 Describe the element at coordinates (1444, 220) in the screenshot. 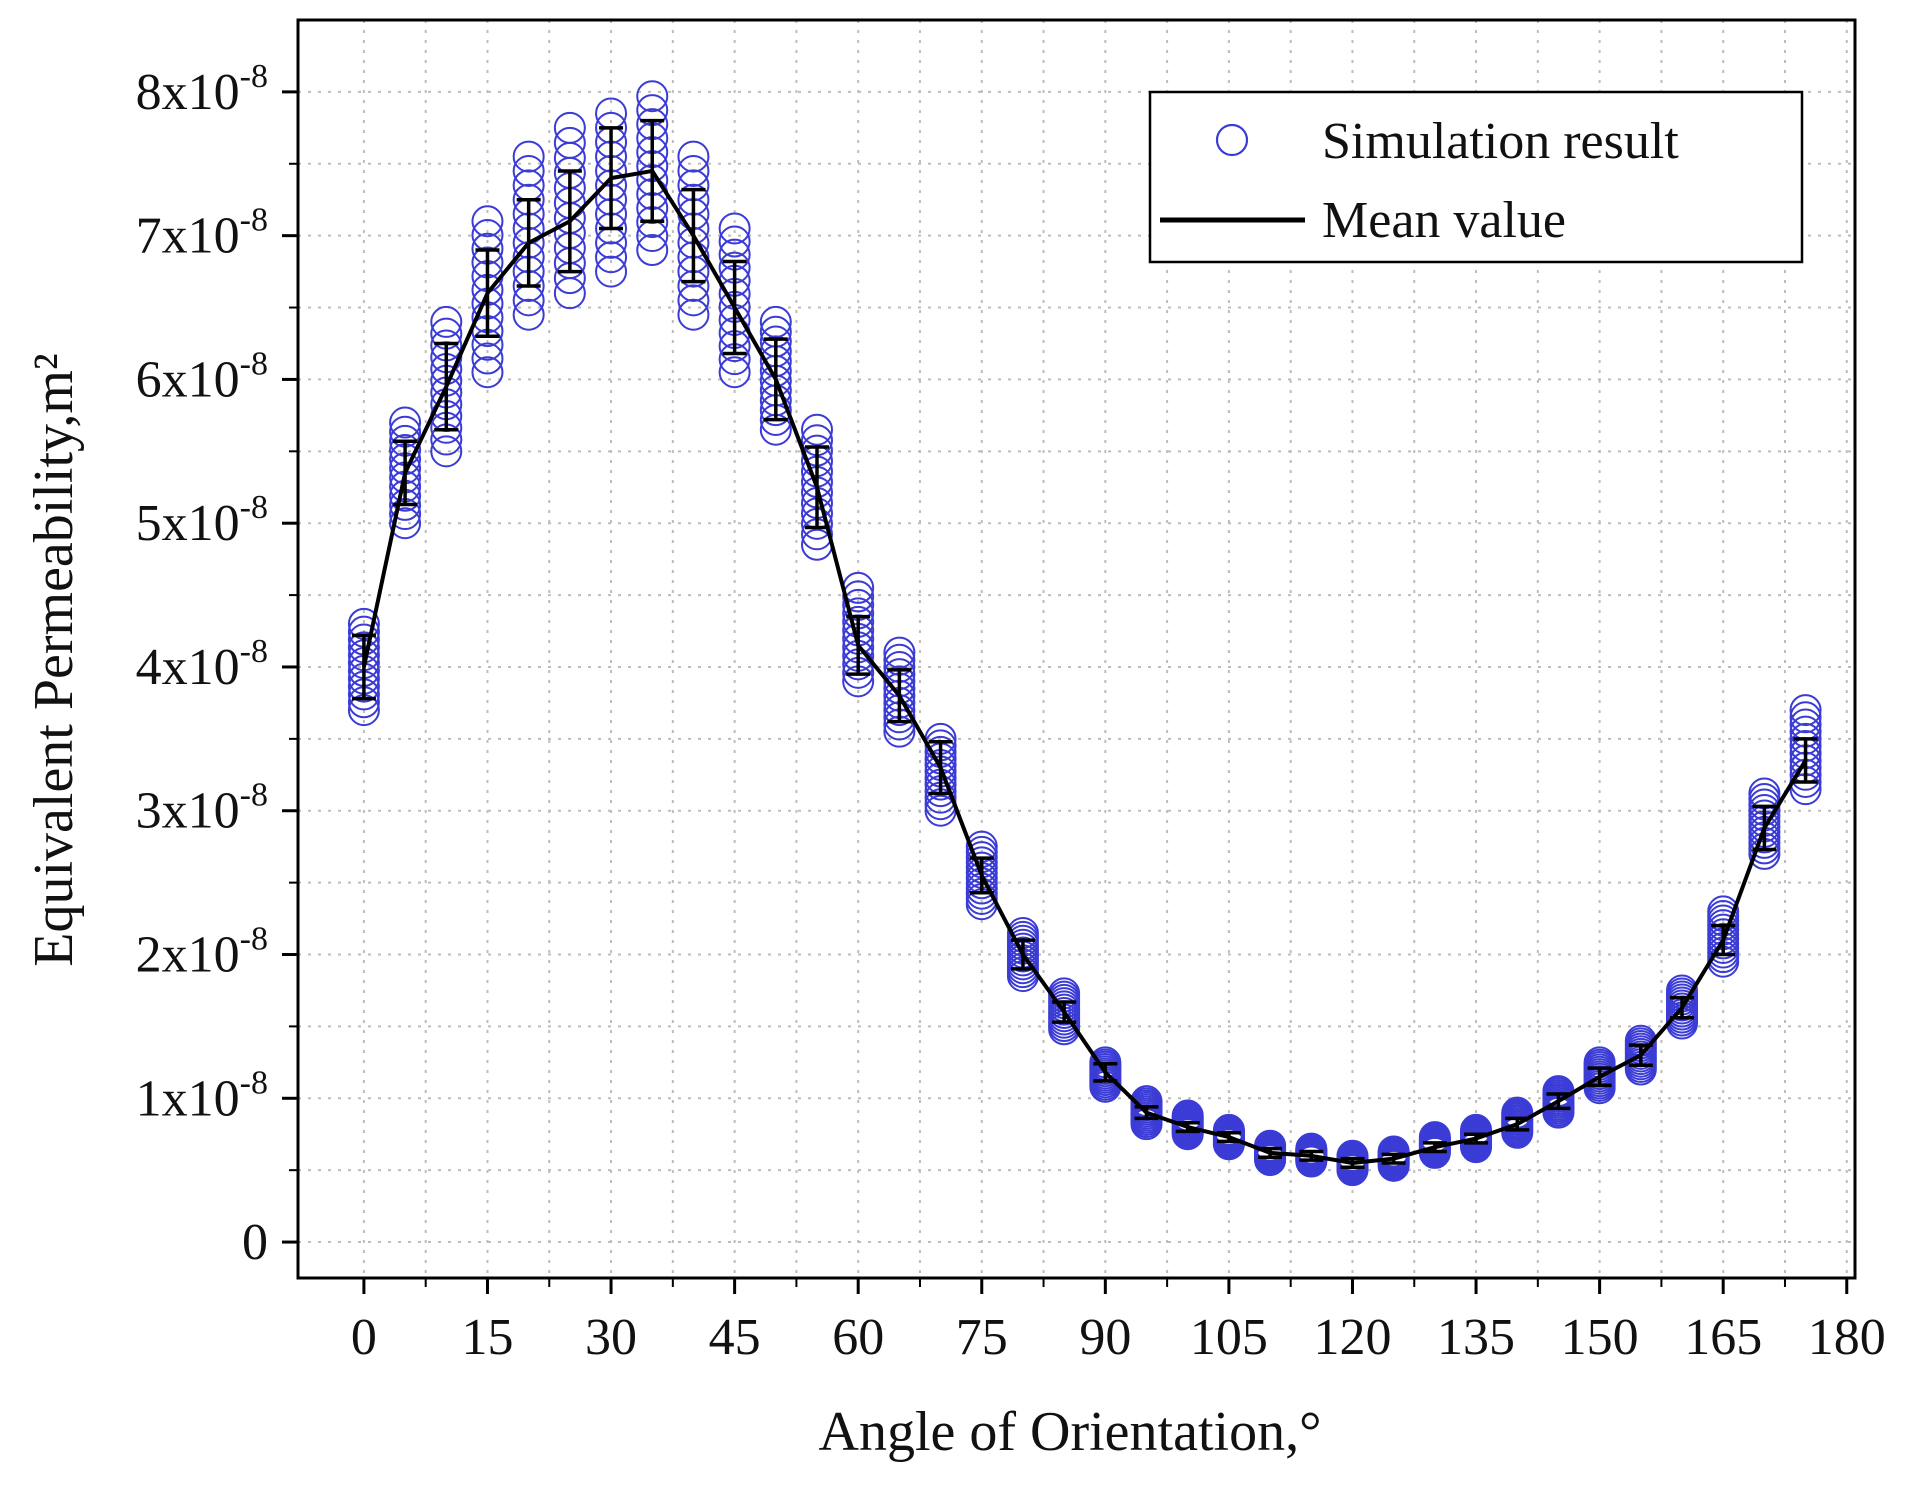

I see `legend-label-mean: Mean value` at that location.